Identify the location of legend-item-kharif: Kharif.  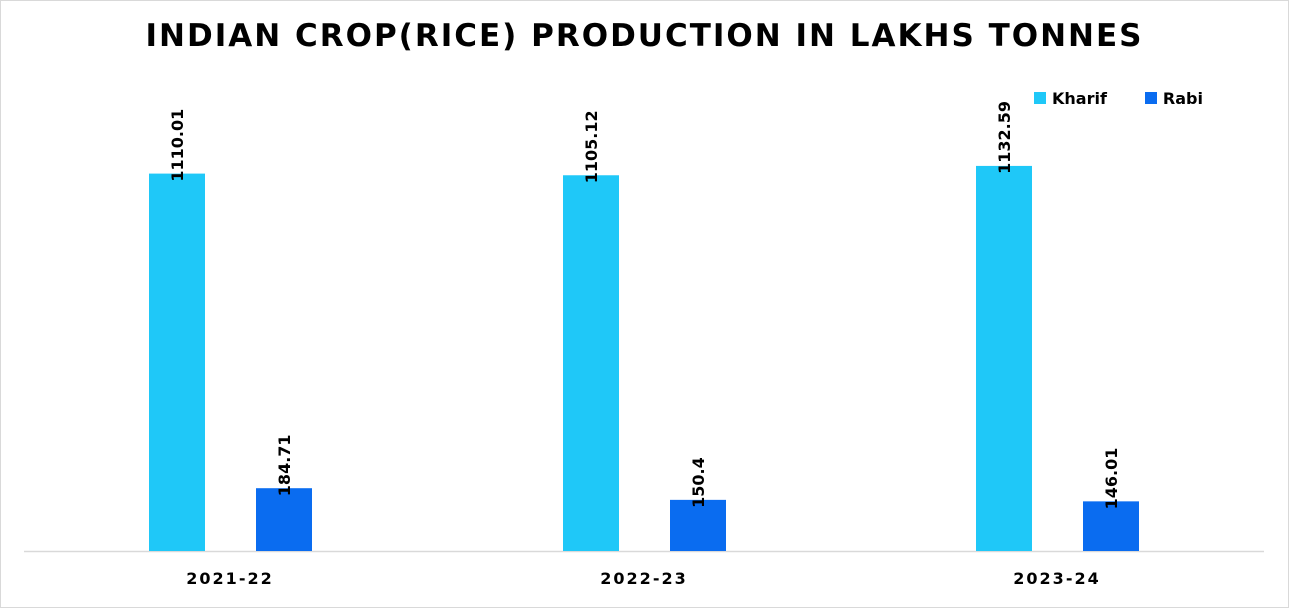
(1070, 98).